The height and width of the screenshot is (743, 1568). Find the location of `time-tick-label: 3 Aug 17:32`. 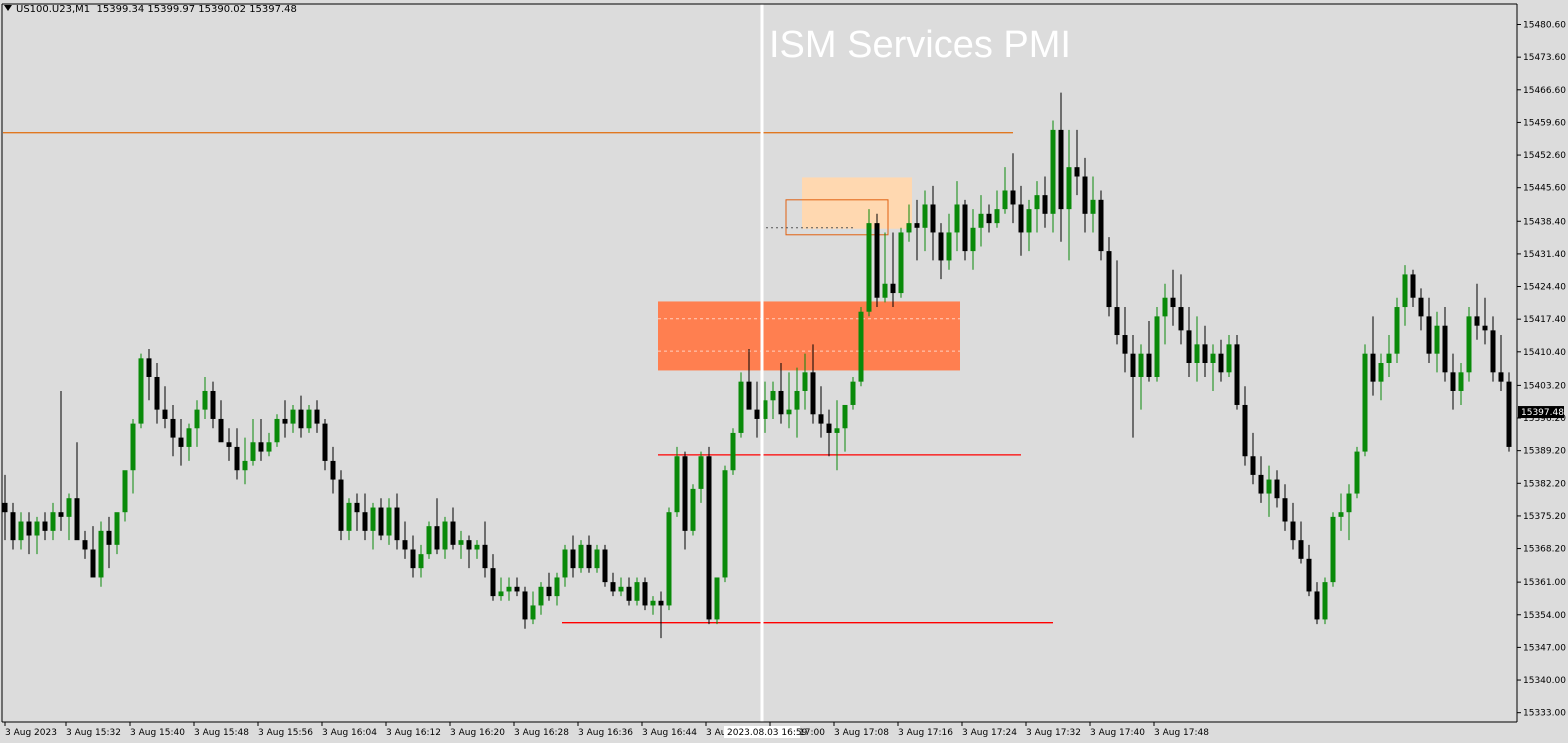

time-tick-label: 3 Aug 17:32 is located at coordinates (1053, 733).